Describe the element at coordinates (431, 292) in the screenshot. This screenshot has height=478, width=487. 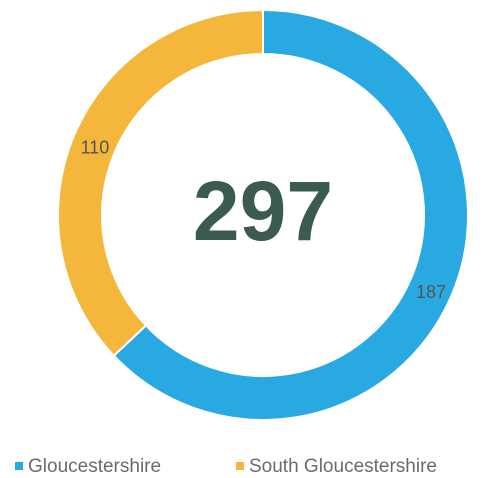
I see `slice-label: 187` at that location.